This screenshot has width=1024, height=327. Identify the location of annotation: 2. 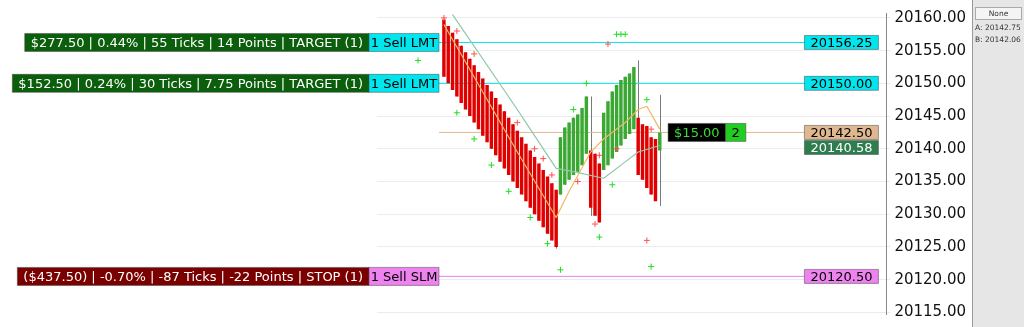
(735, 132).